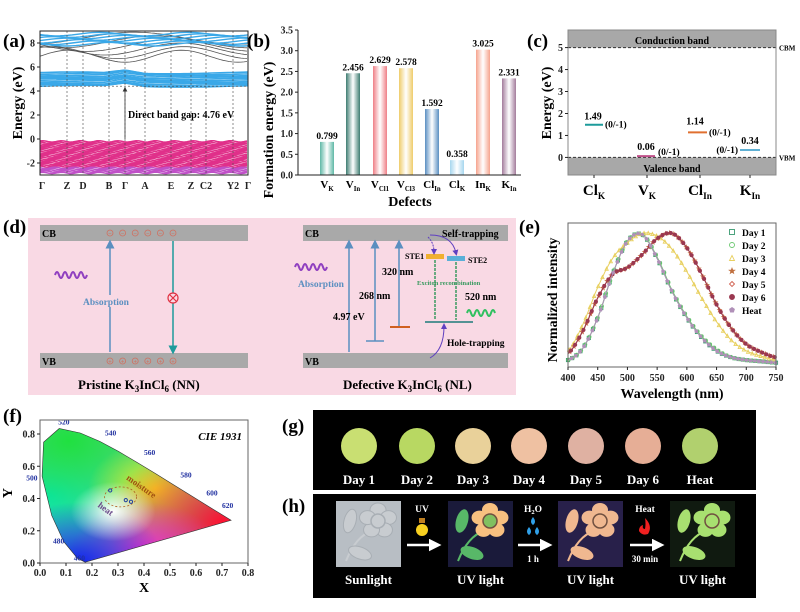 Image resolution: width=800 pixels, height=612 pixels. What do you see at coordinates (111, 433) in the screenshot?
I see `wavelength-label: 540` at bounding box center [111, 433].